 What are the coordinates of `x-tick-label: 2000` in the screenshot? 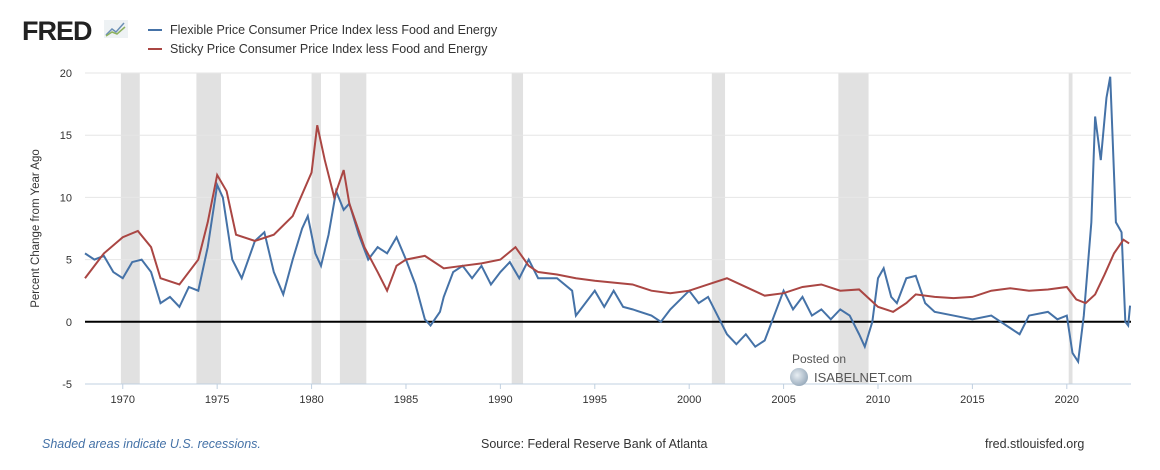 It's located at (689, 400).